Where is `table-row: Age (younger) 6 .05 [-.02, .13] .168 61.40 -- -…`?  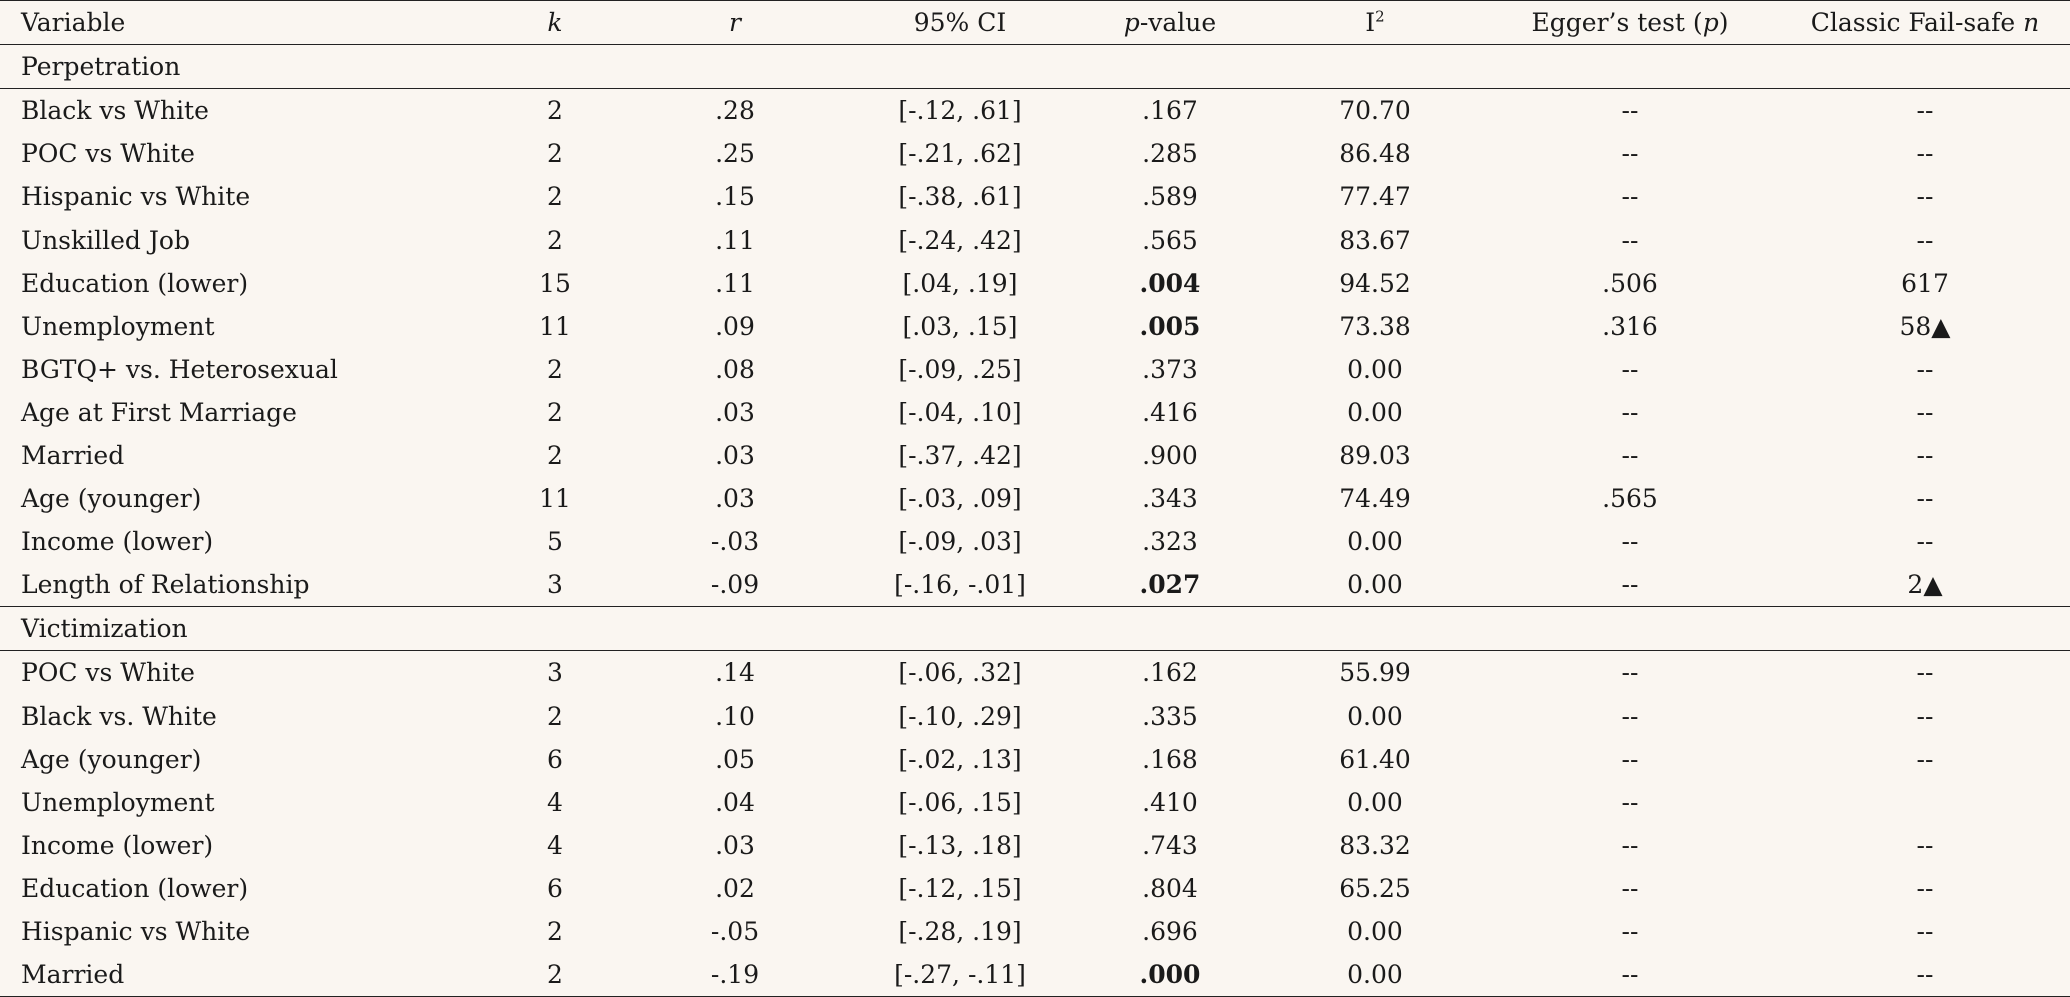 table-row: Age (younger) 6 .05 [-.02, .13] .168 61.40 -- -… is located at coordinates (1035, 759).